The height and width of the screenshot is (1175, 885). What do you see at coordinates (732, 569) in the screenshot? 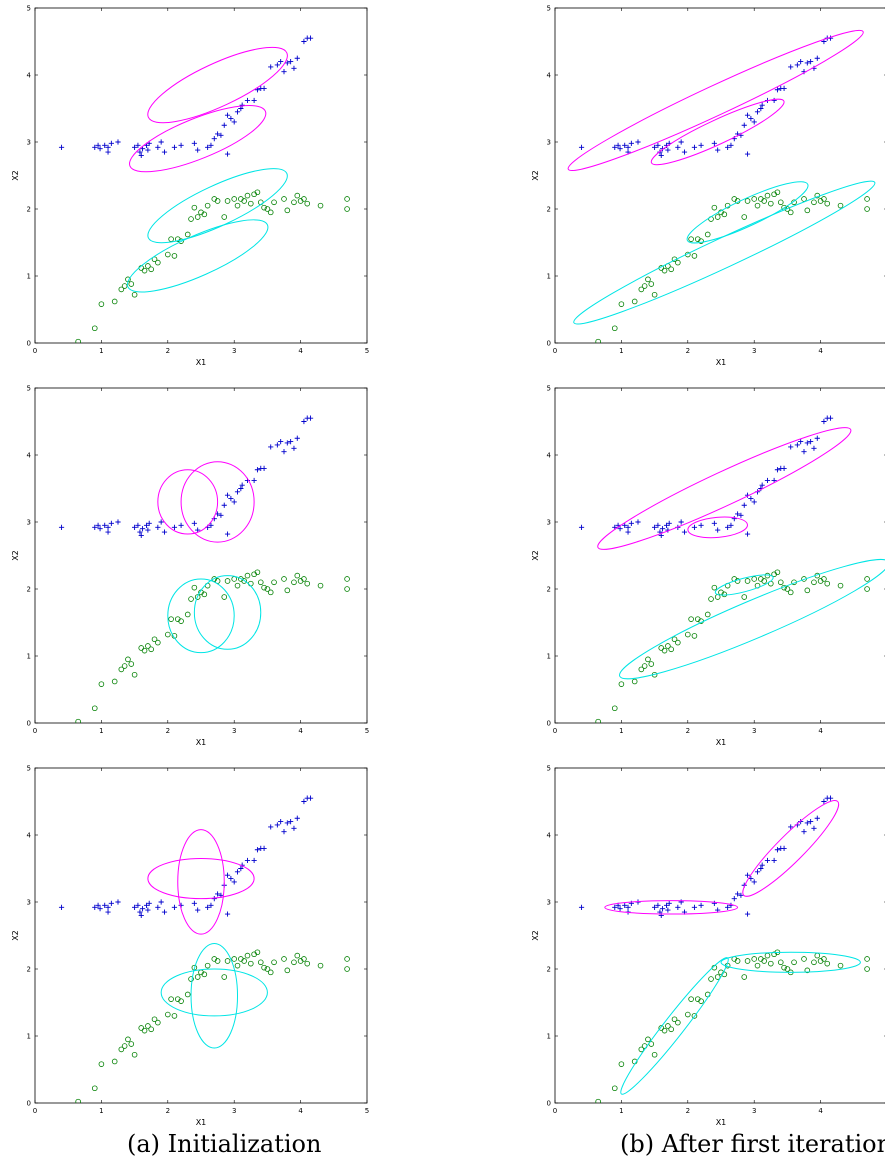
I see `data-layer` at bounding box center [732, 569].